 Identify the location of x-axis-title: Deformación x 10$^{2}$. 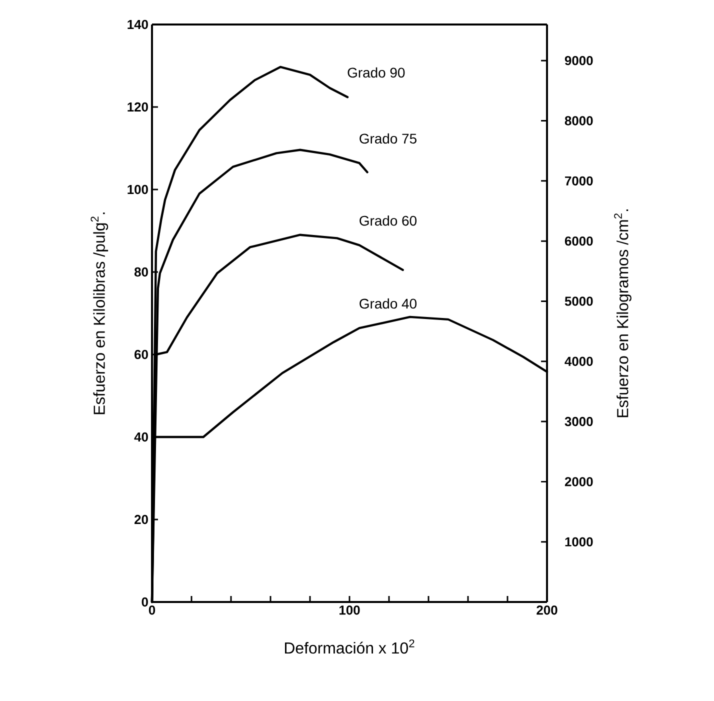
(349, 646).